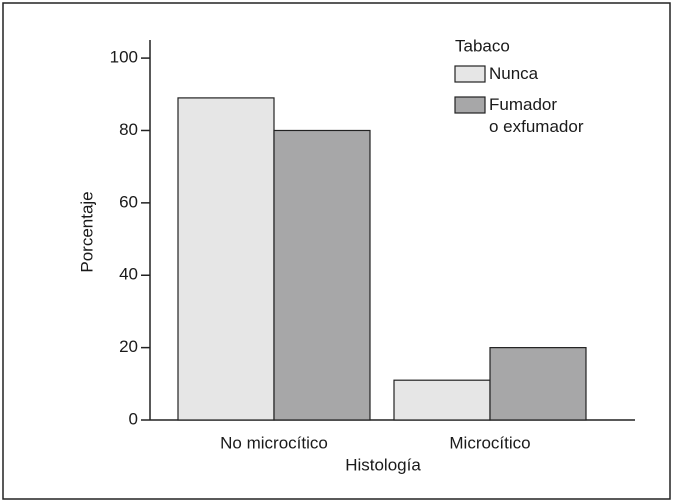 Image resolution: width=673 pixels, height=502 pixels. I want to click on legend-label: Nunca, so click(514, 73).